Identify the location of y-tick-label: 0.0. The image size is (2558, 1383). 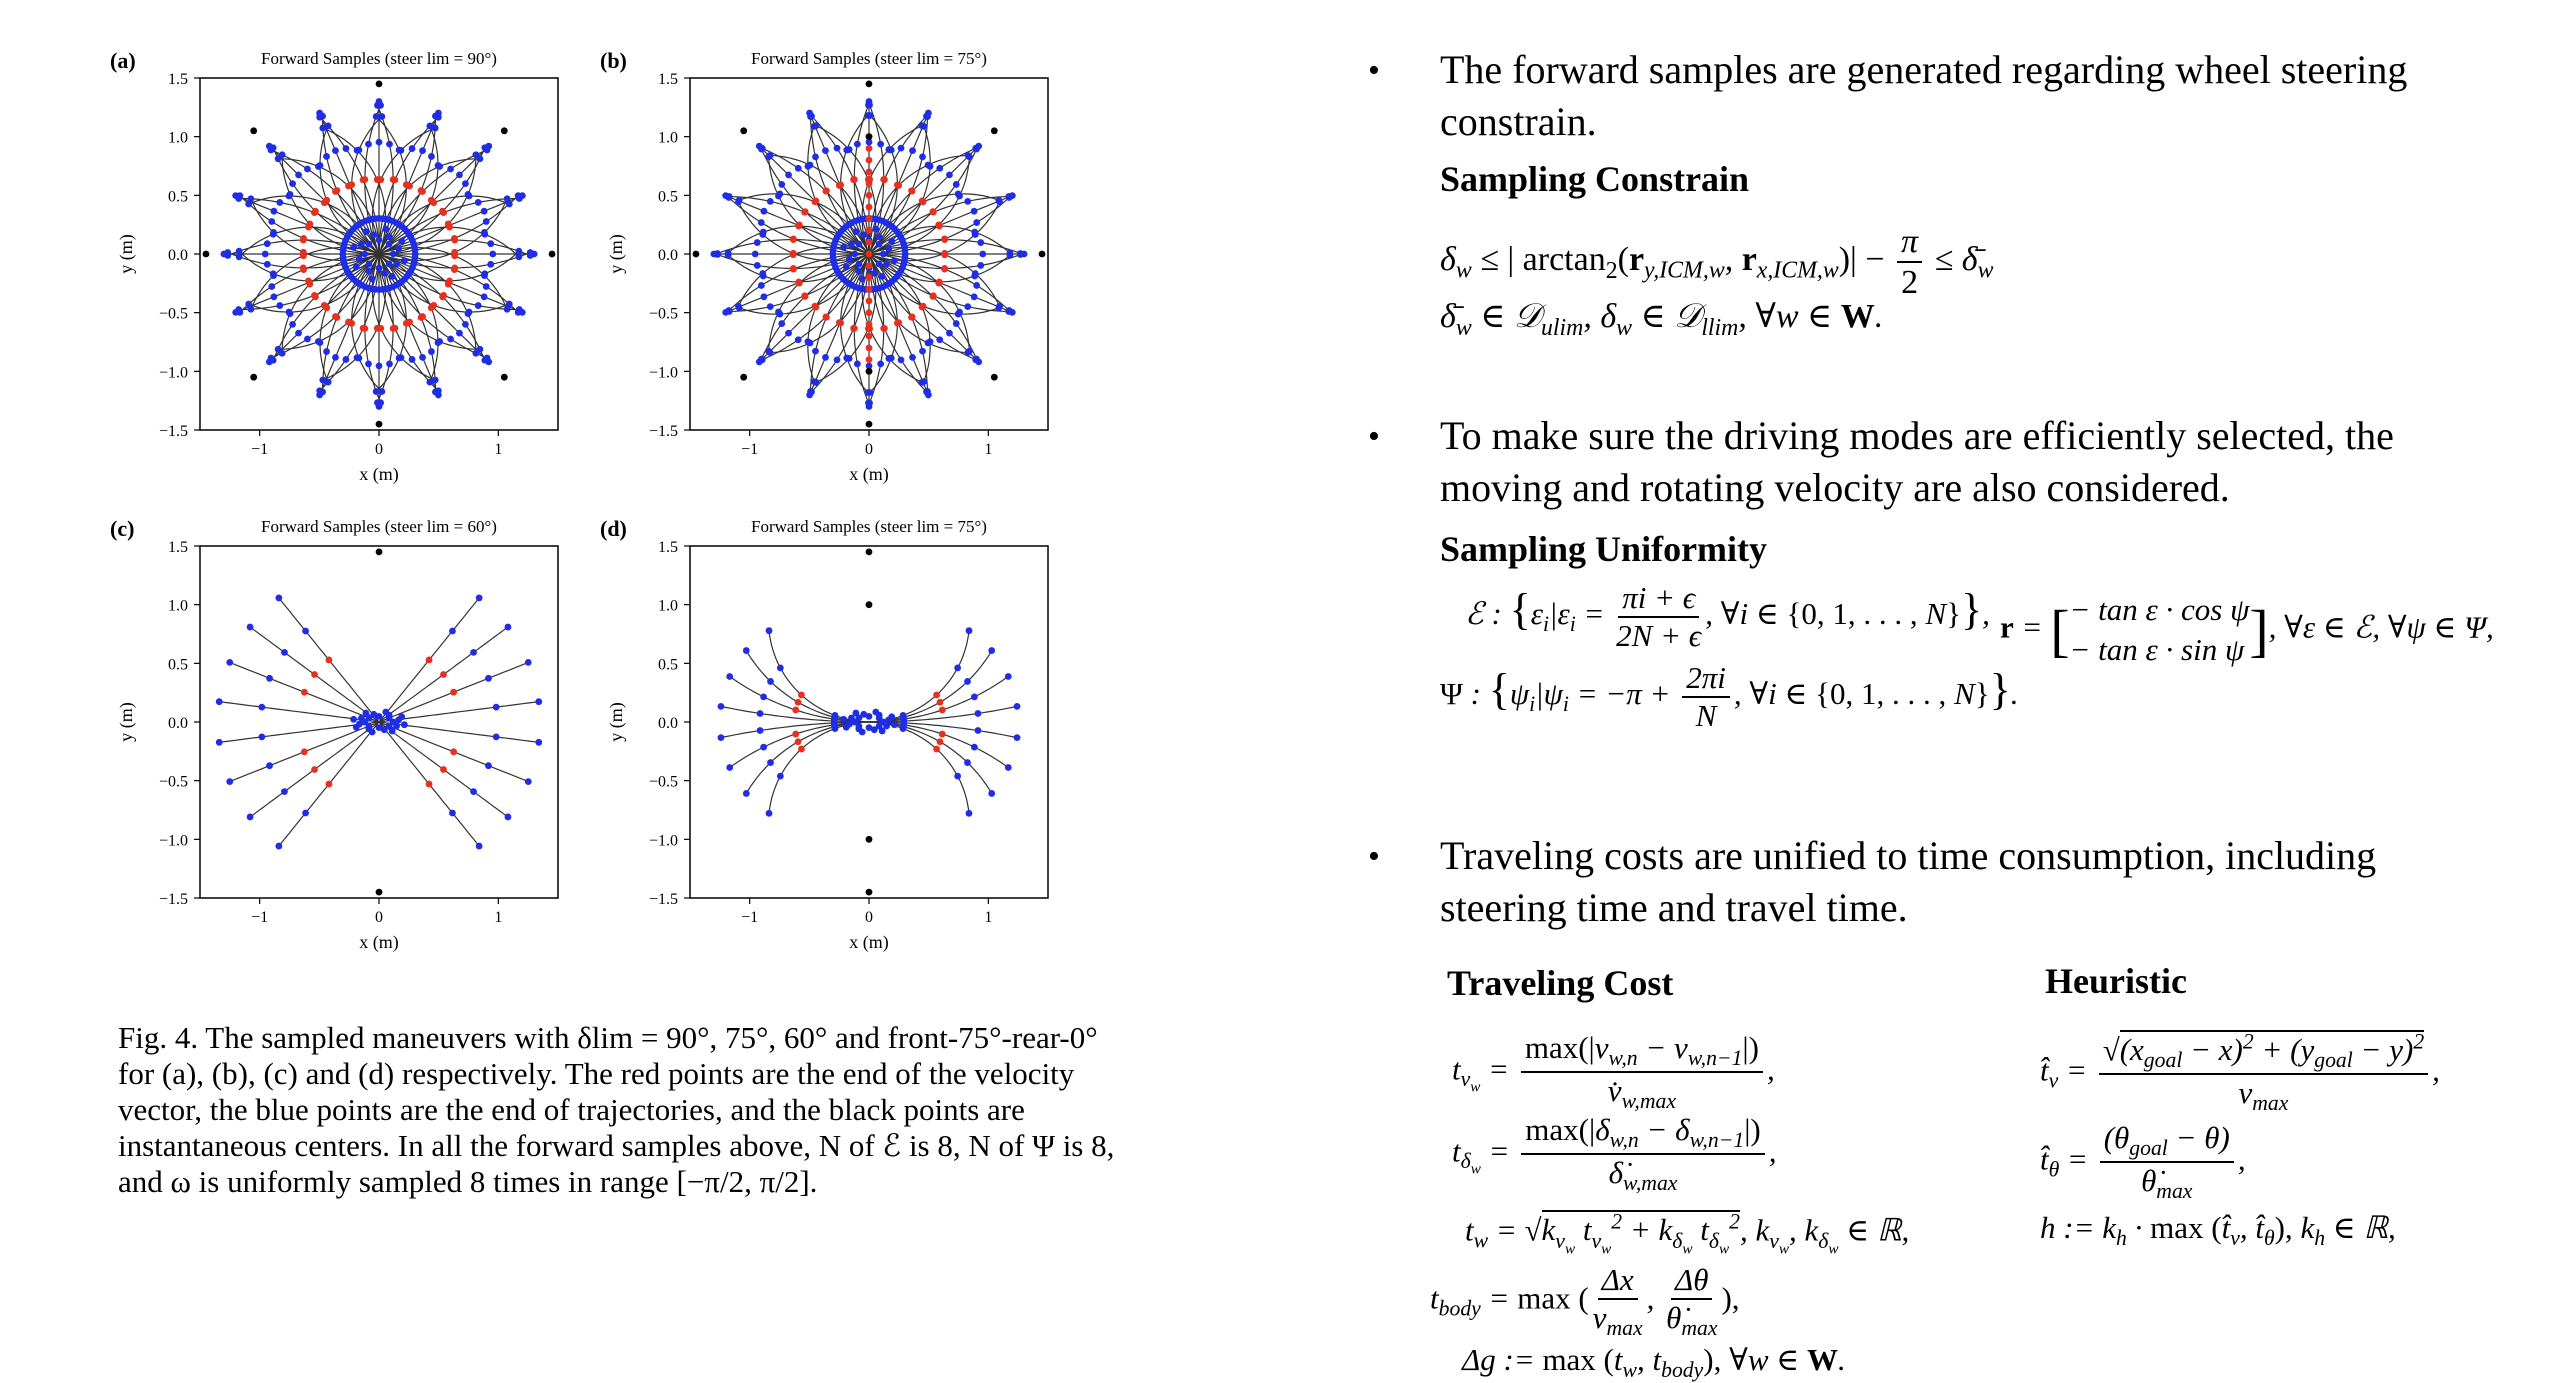
(668, 723).